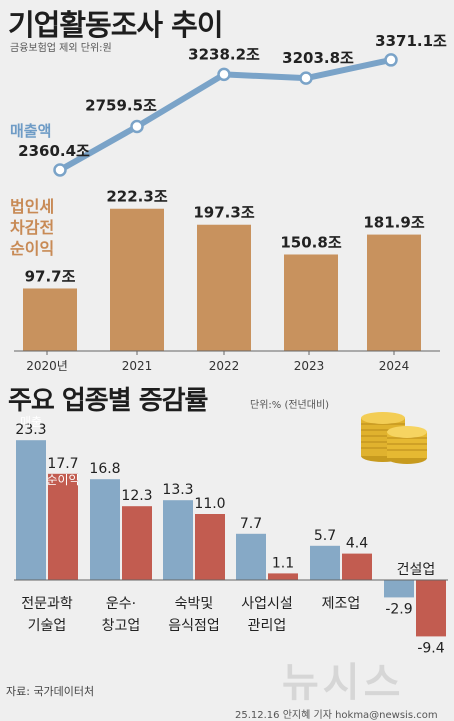  Describe the element at coordinates (224, 54) in the screenshot. I see `revenue-value-label: 3238.2조` at that location.